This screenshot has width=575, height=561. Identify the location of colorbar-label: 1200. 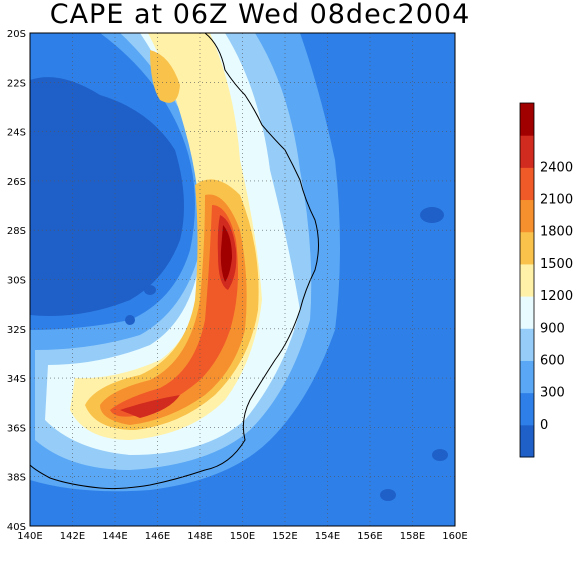
(556, 296).